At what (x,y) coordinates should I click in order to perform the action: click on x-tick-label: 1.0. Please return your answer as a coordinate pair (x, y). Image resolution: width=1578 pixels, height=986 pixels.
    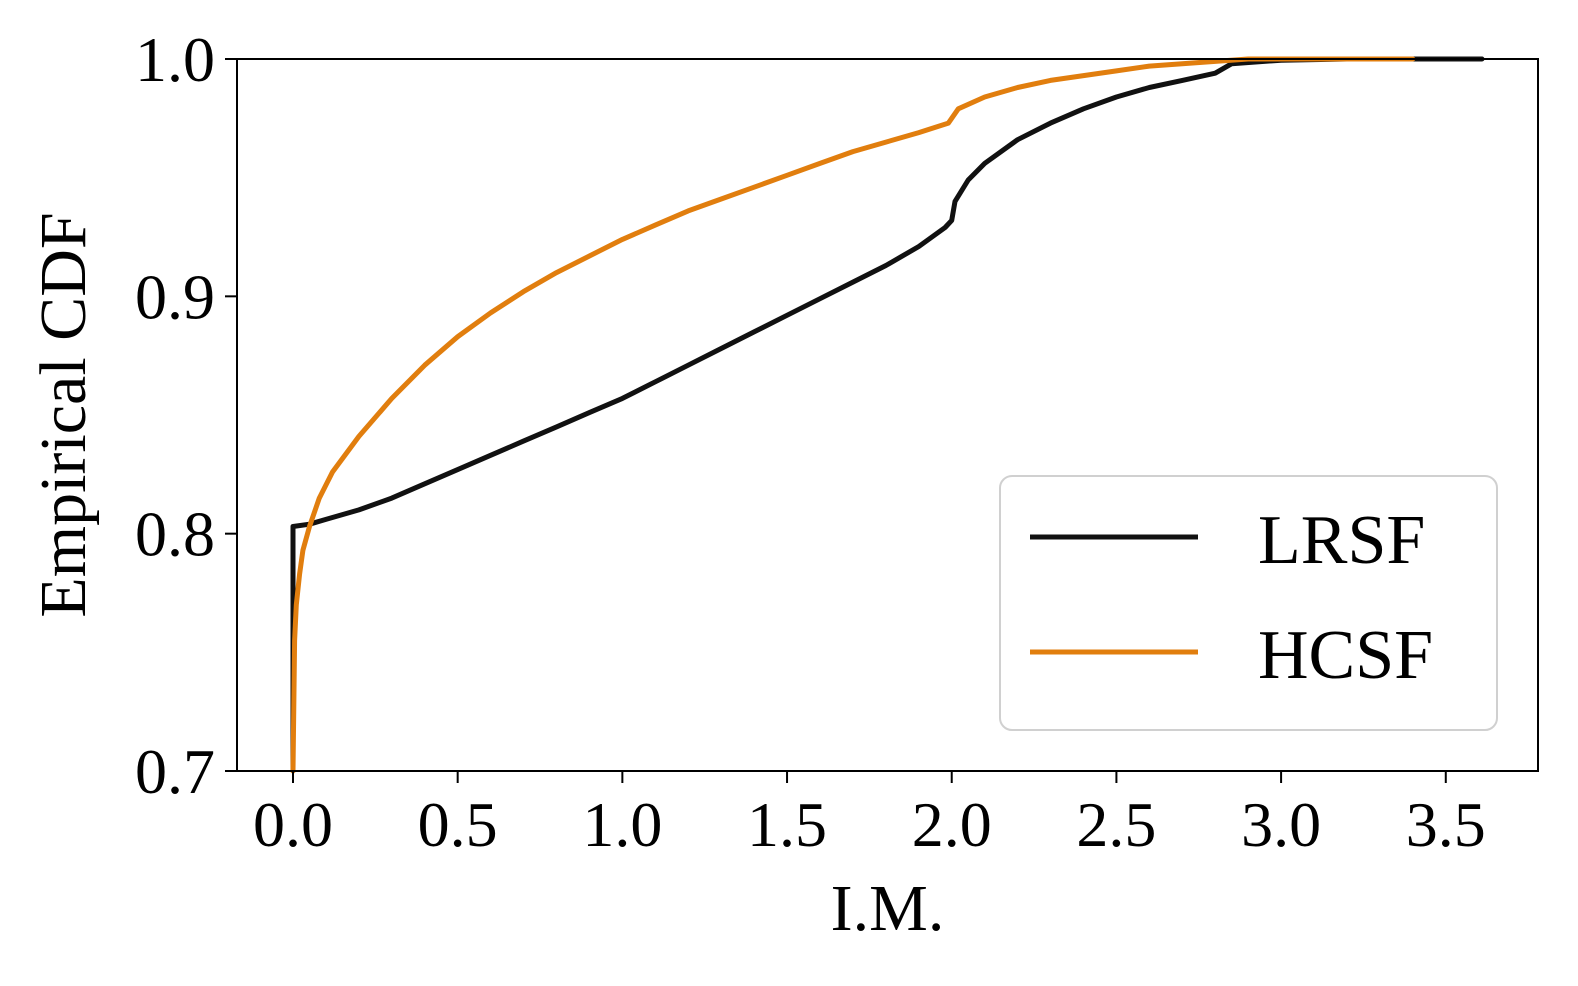
    Looking at the image, I should click on (622, 824).